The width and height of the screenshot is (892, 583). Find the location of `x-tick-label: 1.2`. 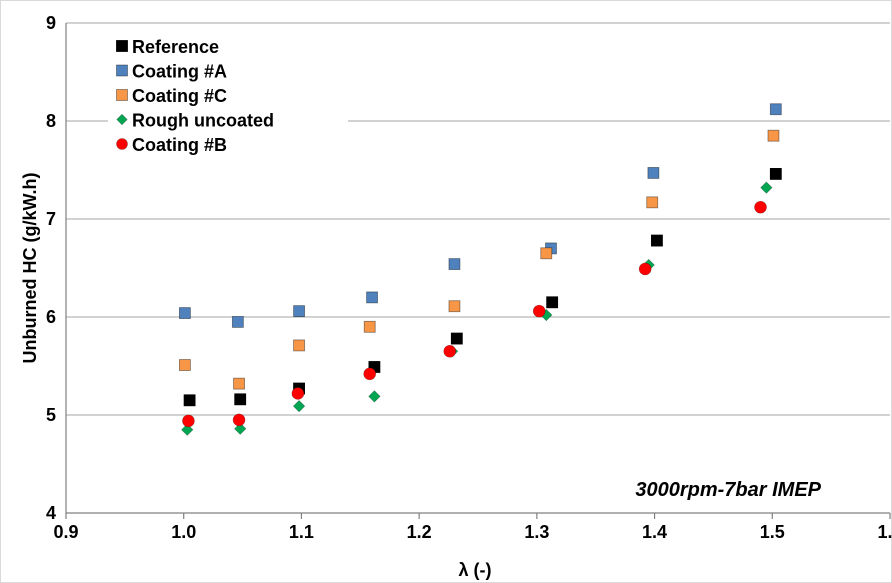

x-tick-label: 1.2 is located at coordinates (419, 532).